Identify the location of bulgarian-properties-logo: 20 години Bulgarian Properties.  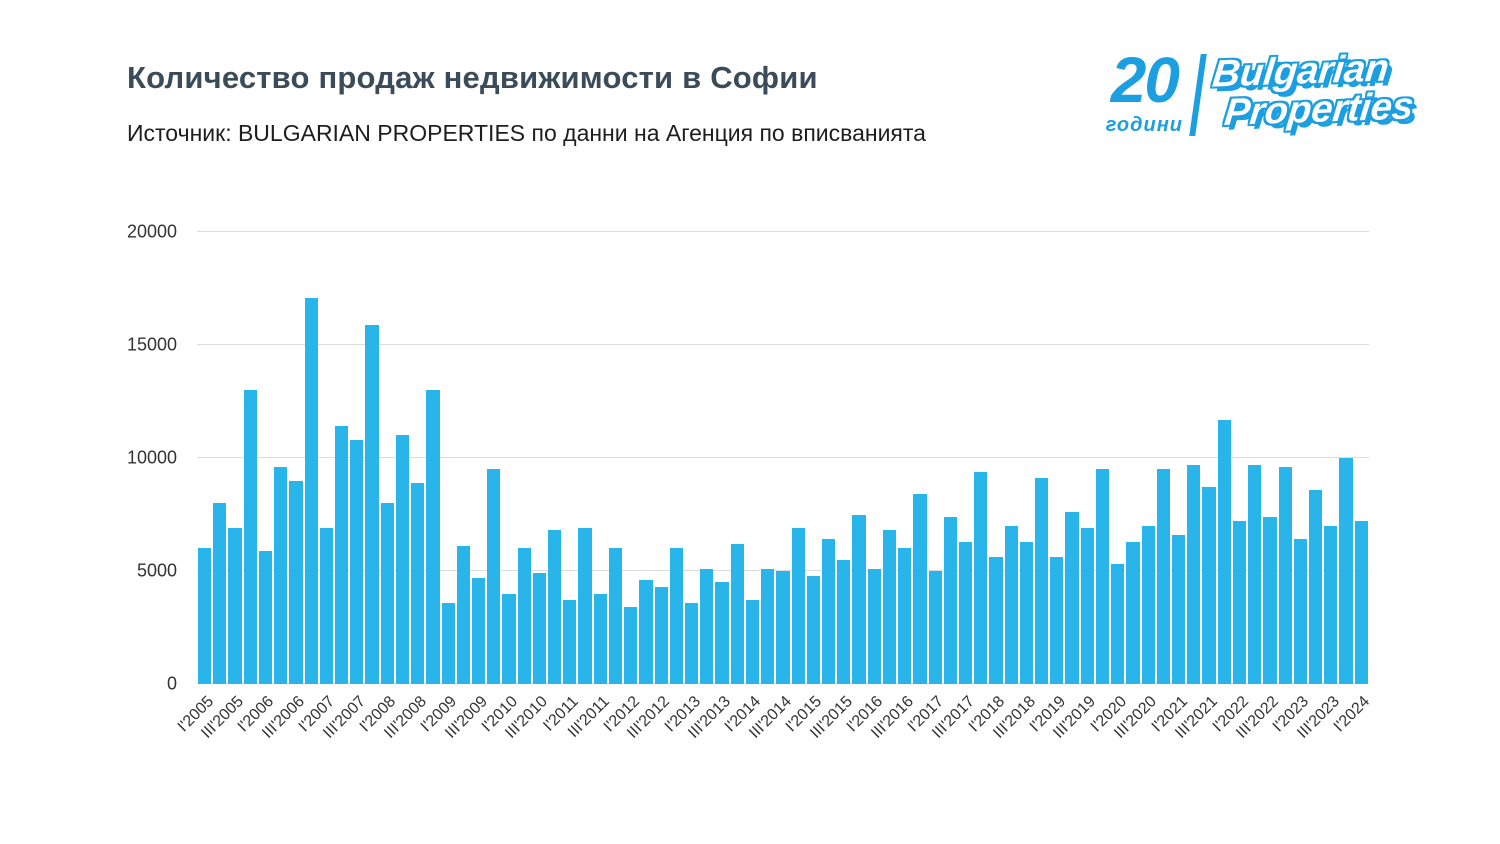
(1260, 90).